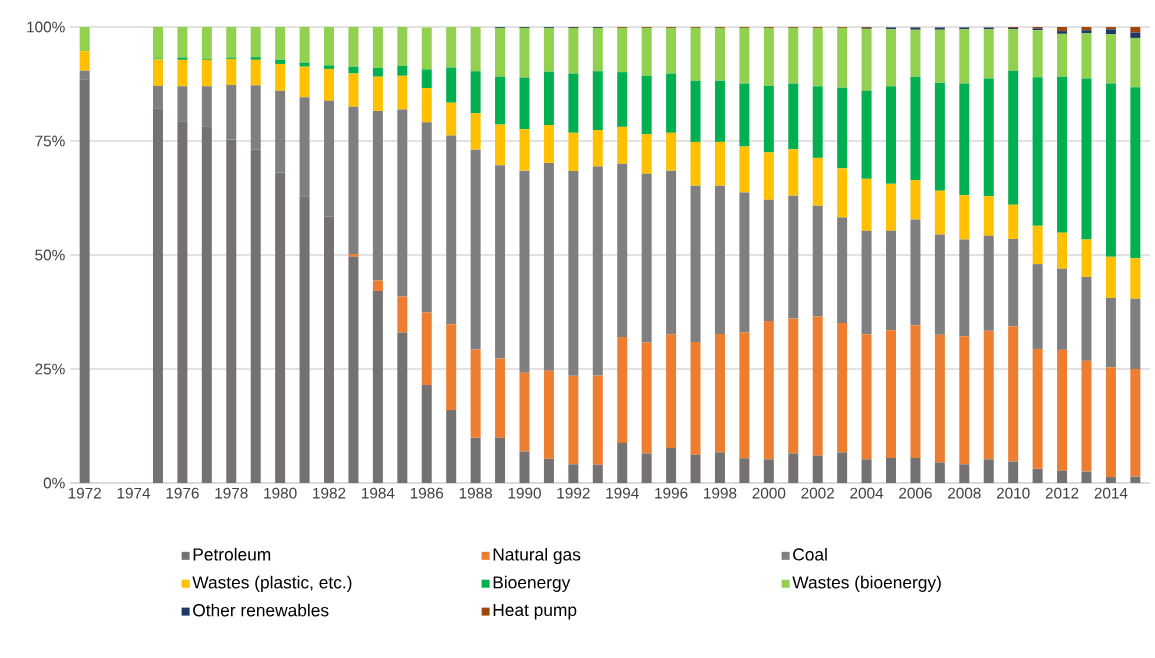 The height and width of the screenshot is (658, 1155). Describe the element at coordinates (50, 369) in the screenshot. I see `y-tick-label: 25%` at that location.